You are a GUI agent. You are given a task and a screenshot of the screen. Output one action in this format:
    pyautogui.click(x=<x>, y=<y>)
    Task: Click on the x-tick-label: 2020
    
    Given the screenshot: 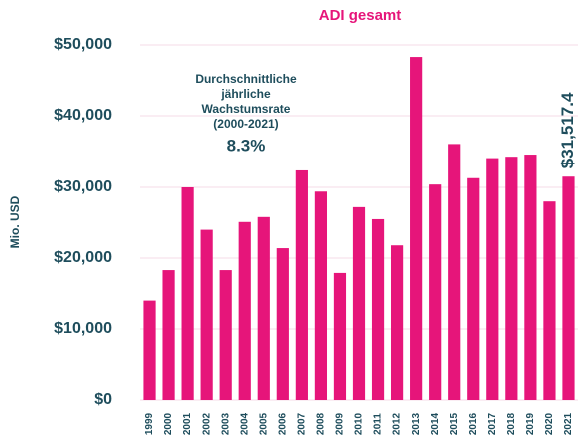 What is the action you would take?
    pyautogui.click(x=549, y=423)
    